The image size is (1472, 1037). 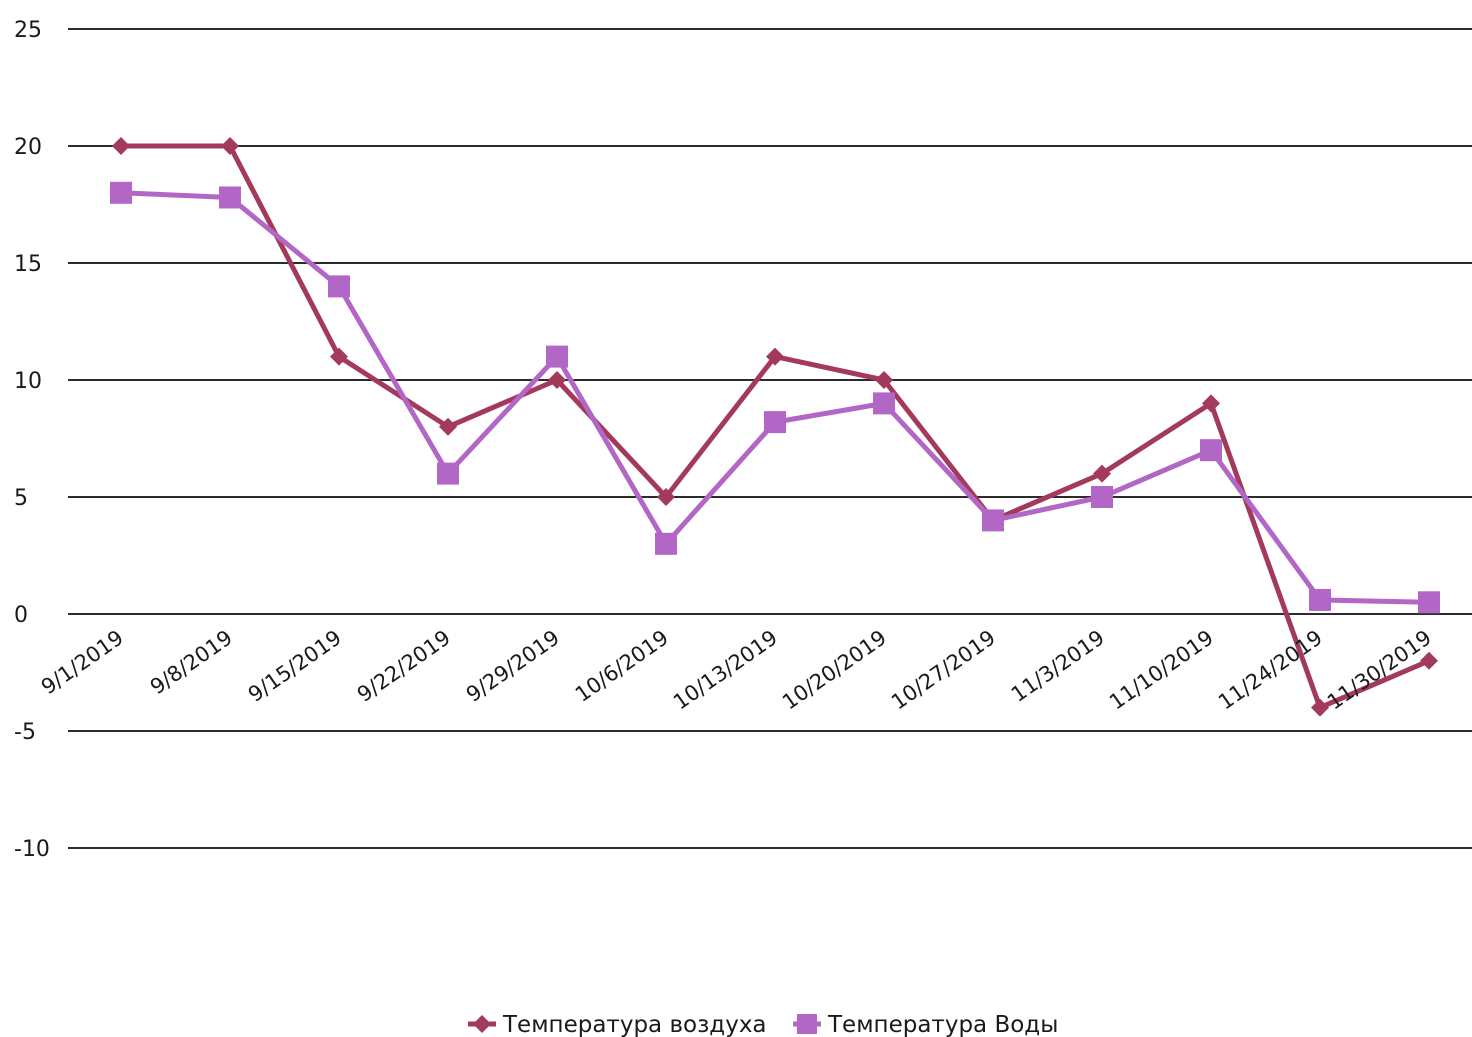 What do you see at coordinates (82, 662) in the screenshot?
I see `x-tick-label: 9/1/2019` at bounding box center [82, 662].